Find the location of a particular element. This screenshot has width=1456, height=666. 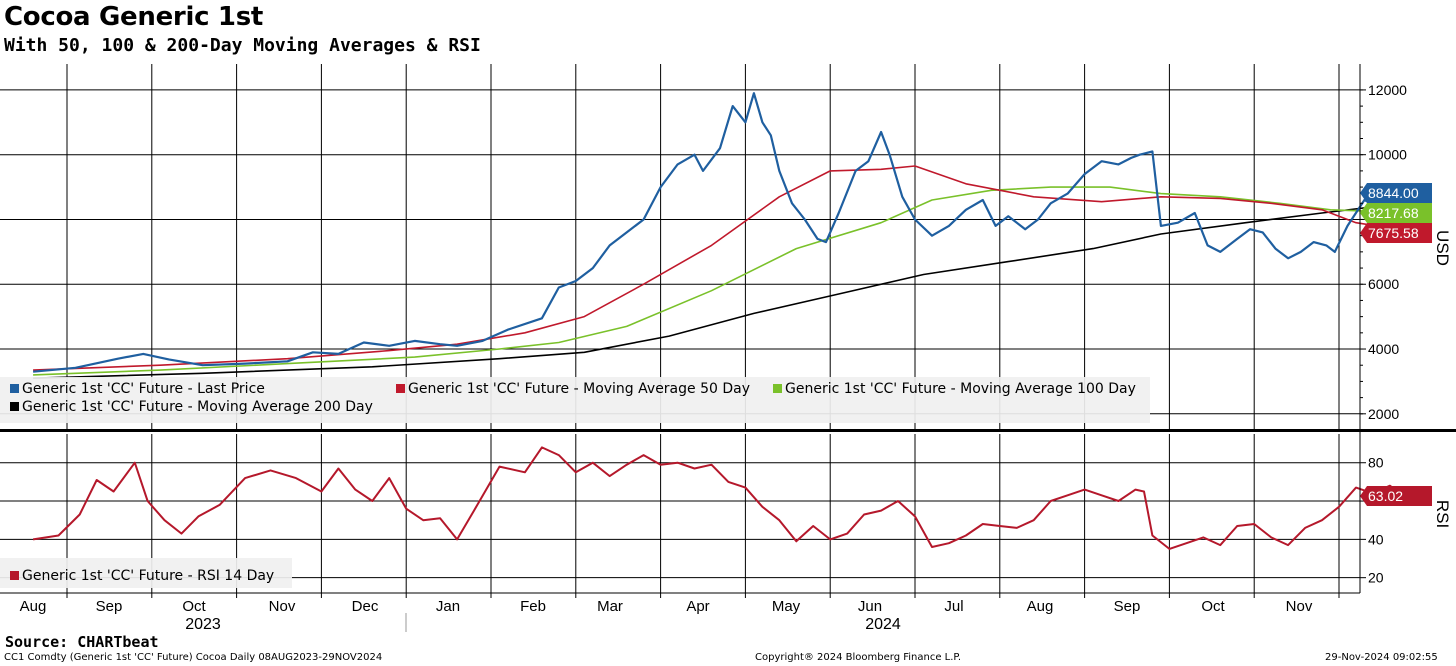

rsi-y-tick-label: 20 is located at coordinates (1376, 578).